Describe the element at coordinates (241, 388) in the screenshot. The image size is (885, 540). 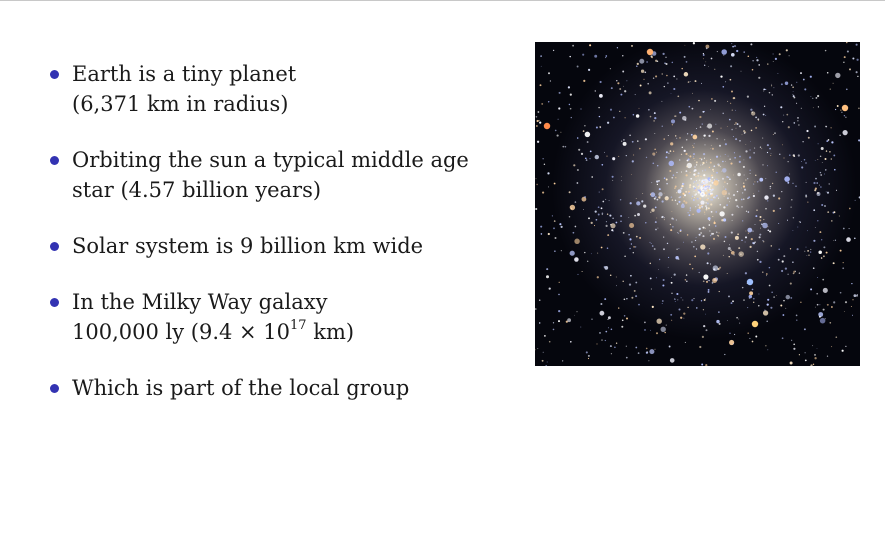
I see `bullet-text-line: Which is part of the local group` at that location.